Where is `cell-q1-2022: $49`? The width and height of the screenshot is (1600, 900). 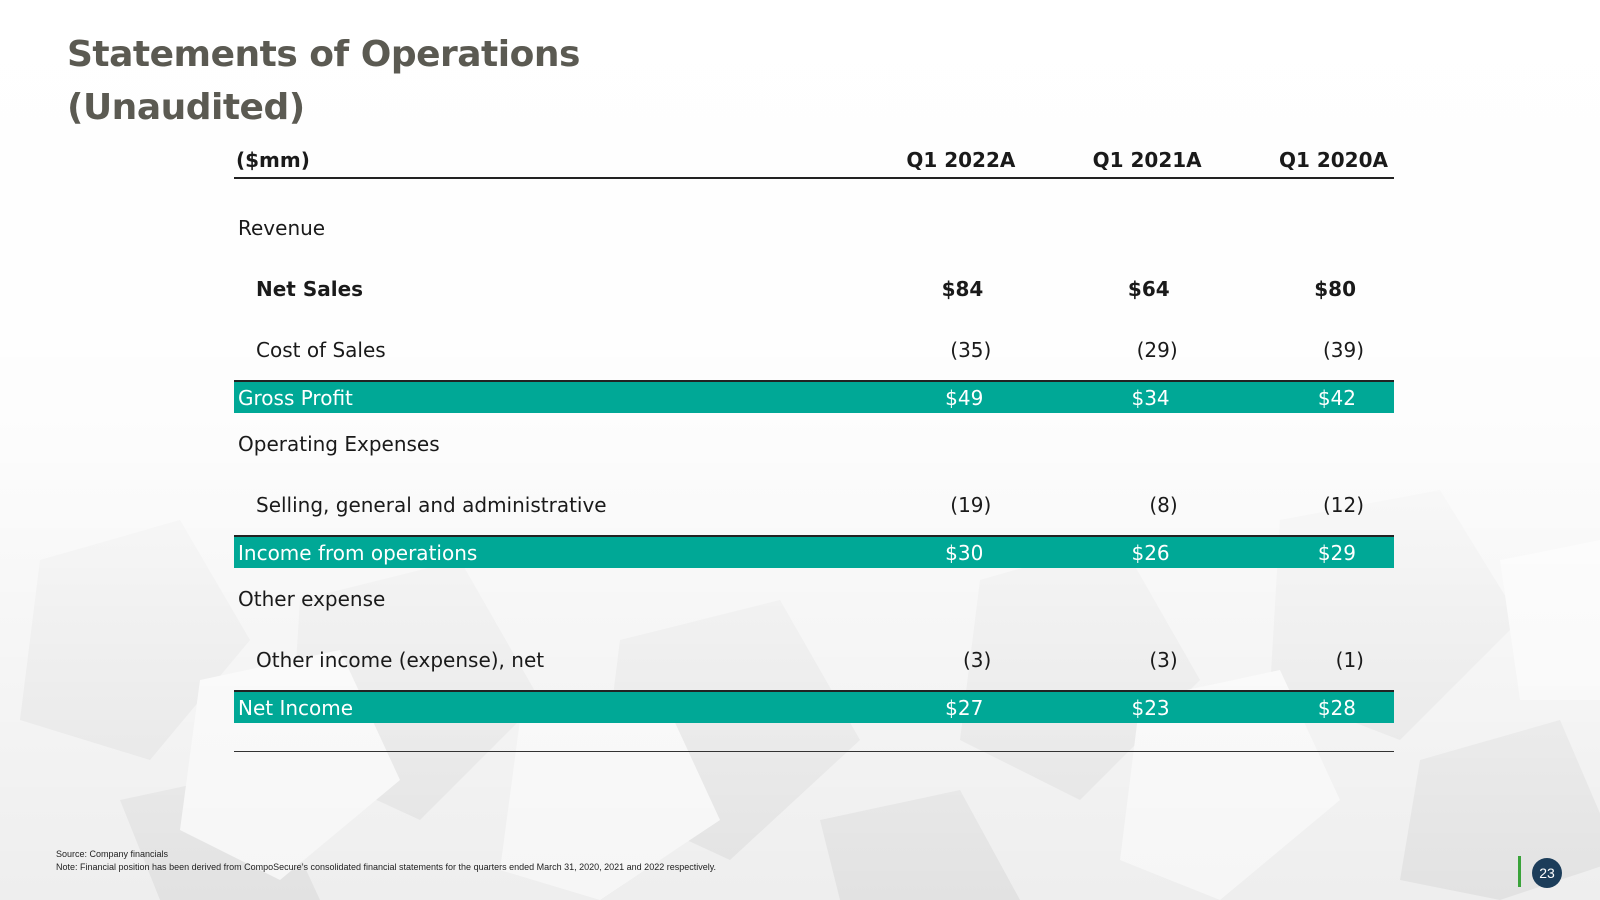
cell-q1-2022: $49 is located at coordinates (928, 397).